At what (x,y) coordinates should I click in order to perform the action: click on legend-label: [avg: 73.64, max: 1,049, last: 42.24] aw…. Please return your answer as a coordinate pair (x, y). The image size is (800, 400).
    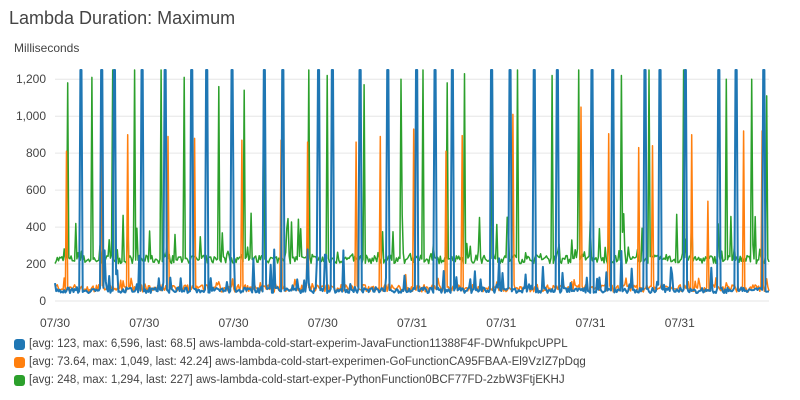
    Looking at the image, I should click on (307, 362).